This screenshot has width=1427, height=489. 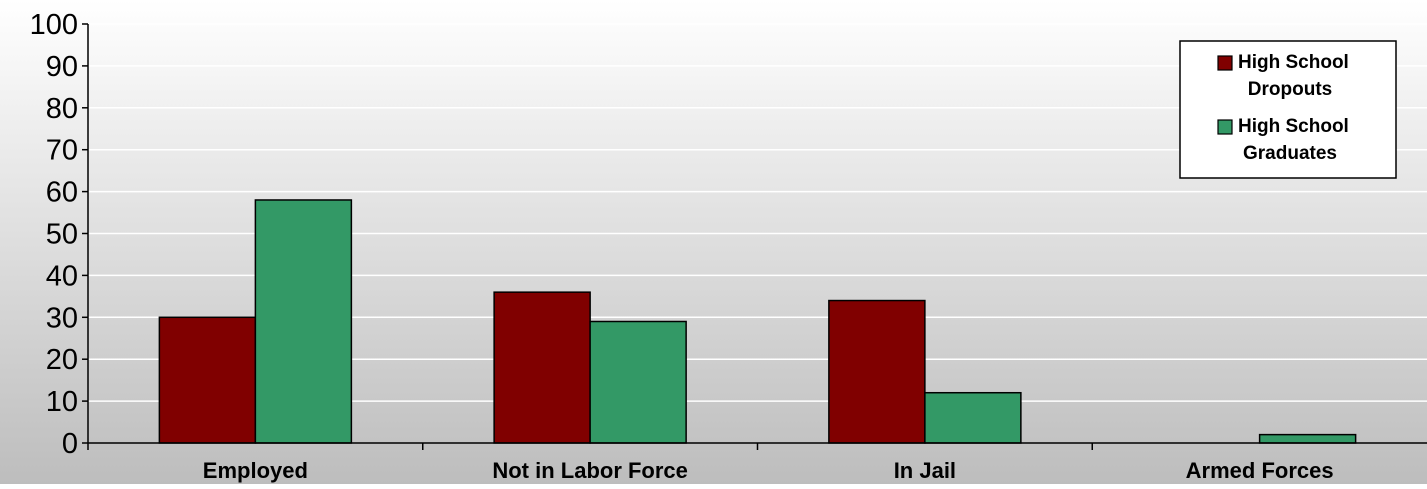 What do you see at coordinates (62, 67) in the screenshot?
I see `y-tick-label: 90` at bounding box center [62, 67].